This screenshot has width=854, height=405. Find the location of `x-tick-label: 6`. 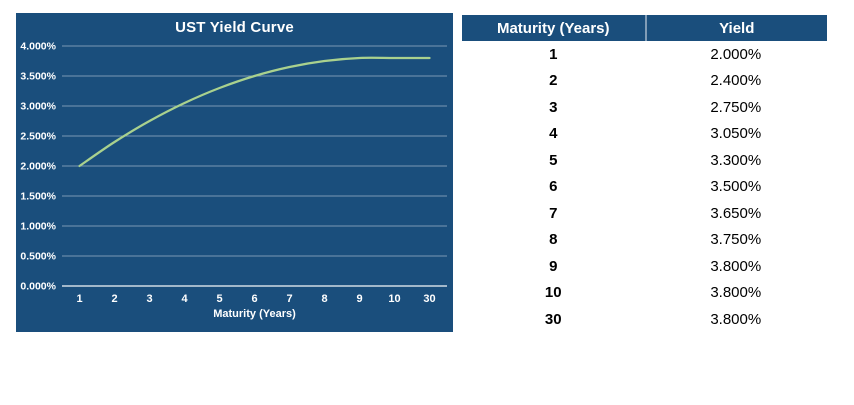

x-tick-label: 6 is located at coordinates (254, 299).